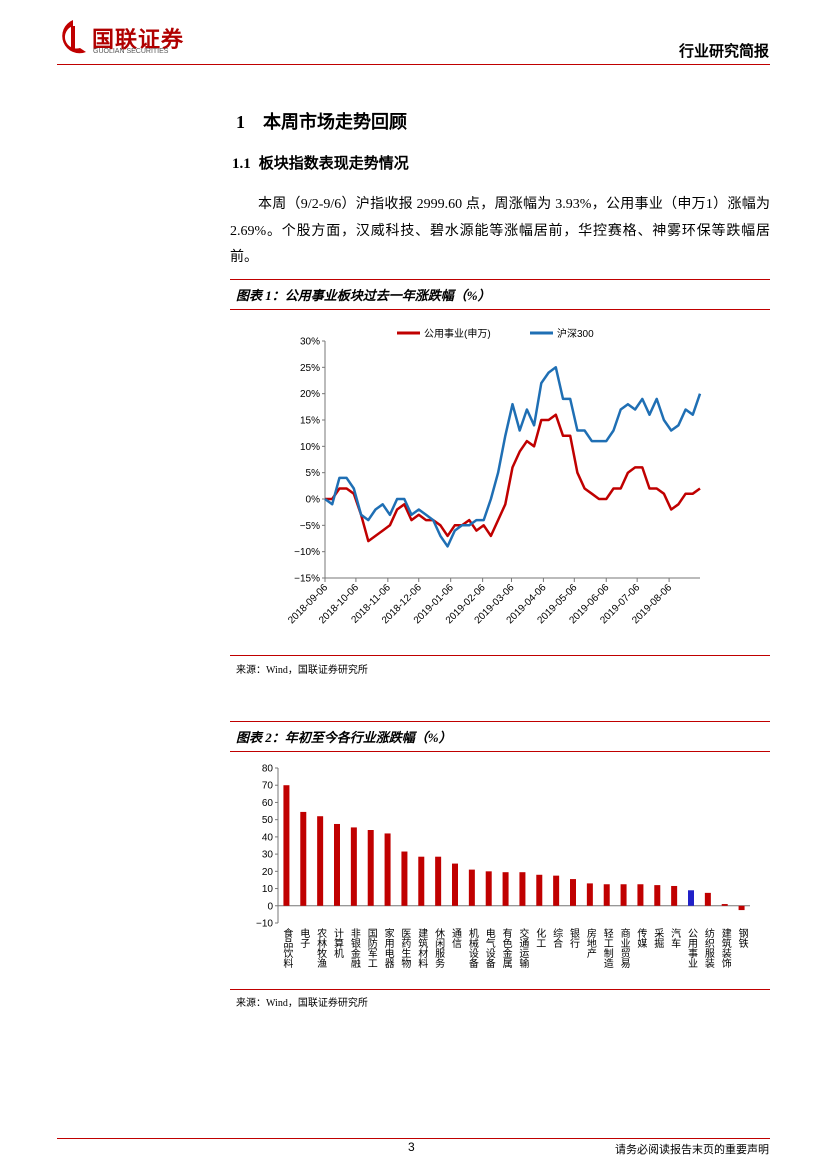  I want to click on x-tick-label: 非银金融, so click(354, 948).